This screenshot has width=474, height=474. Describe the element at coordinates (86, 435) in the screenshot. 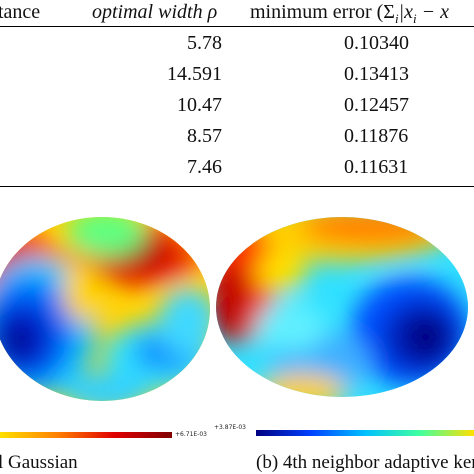

I see `left-colorbar` at that location.